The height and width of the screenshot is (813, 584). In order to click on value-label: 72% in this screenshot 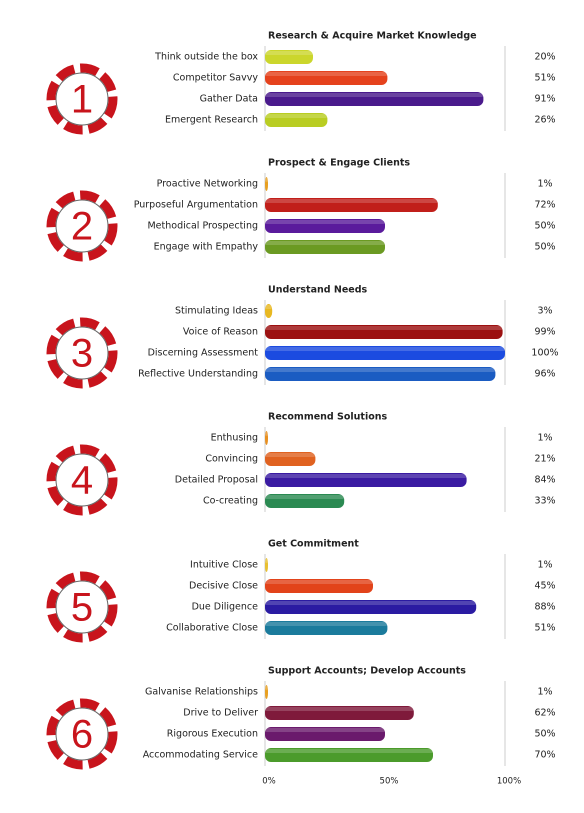, I will do `click(544, 205)`.